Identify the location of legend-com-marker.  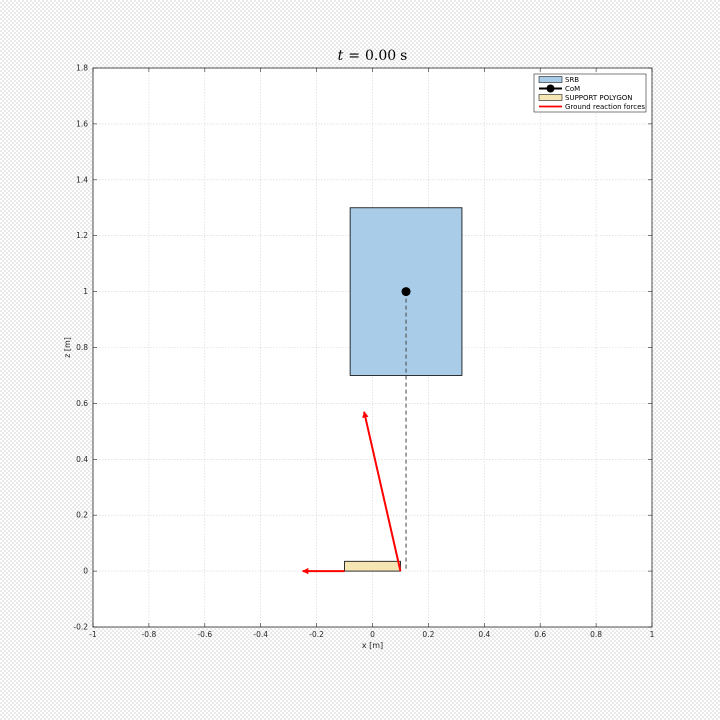
(550, 88).